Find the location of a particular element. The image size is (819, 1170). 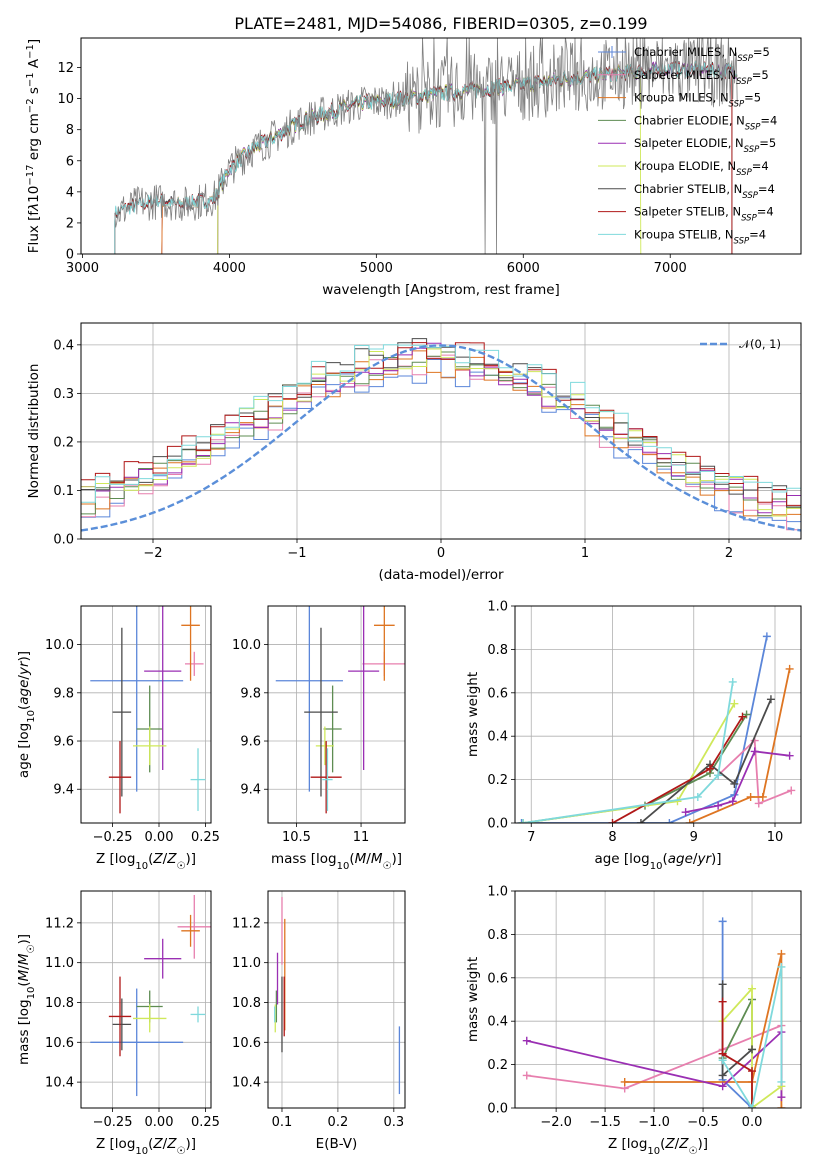

y-tick-label: 10 is located at coordinates (65, 99).